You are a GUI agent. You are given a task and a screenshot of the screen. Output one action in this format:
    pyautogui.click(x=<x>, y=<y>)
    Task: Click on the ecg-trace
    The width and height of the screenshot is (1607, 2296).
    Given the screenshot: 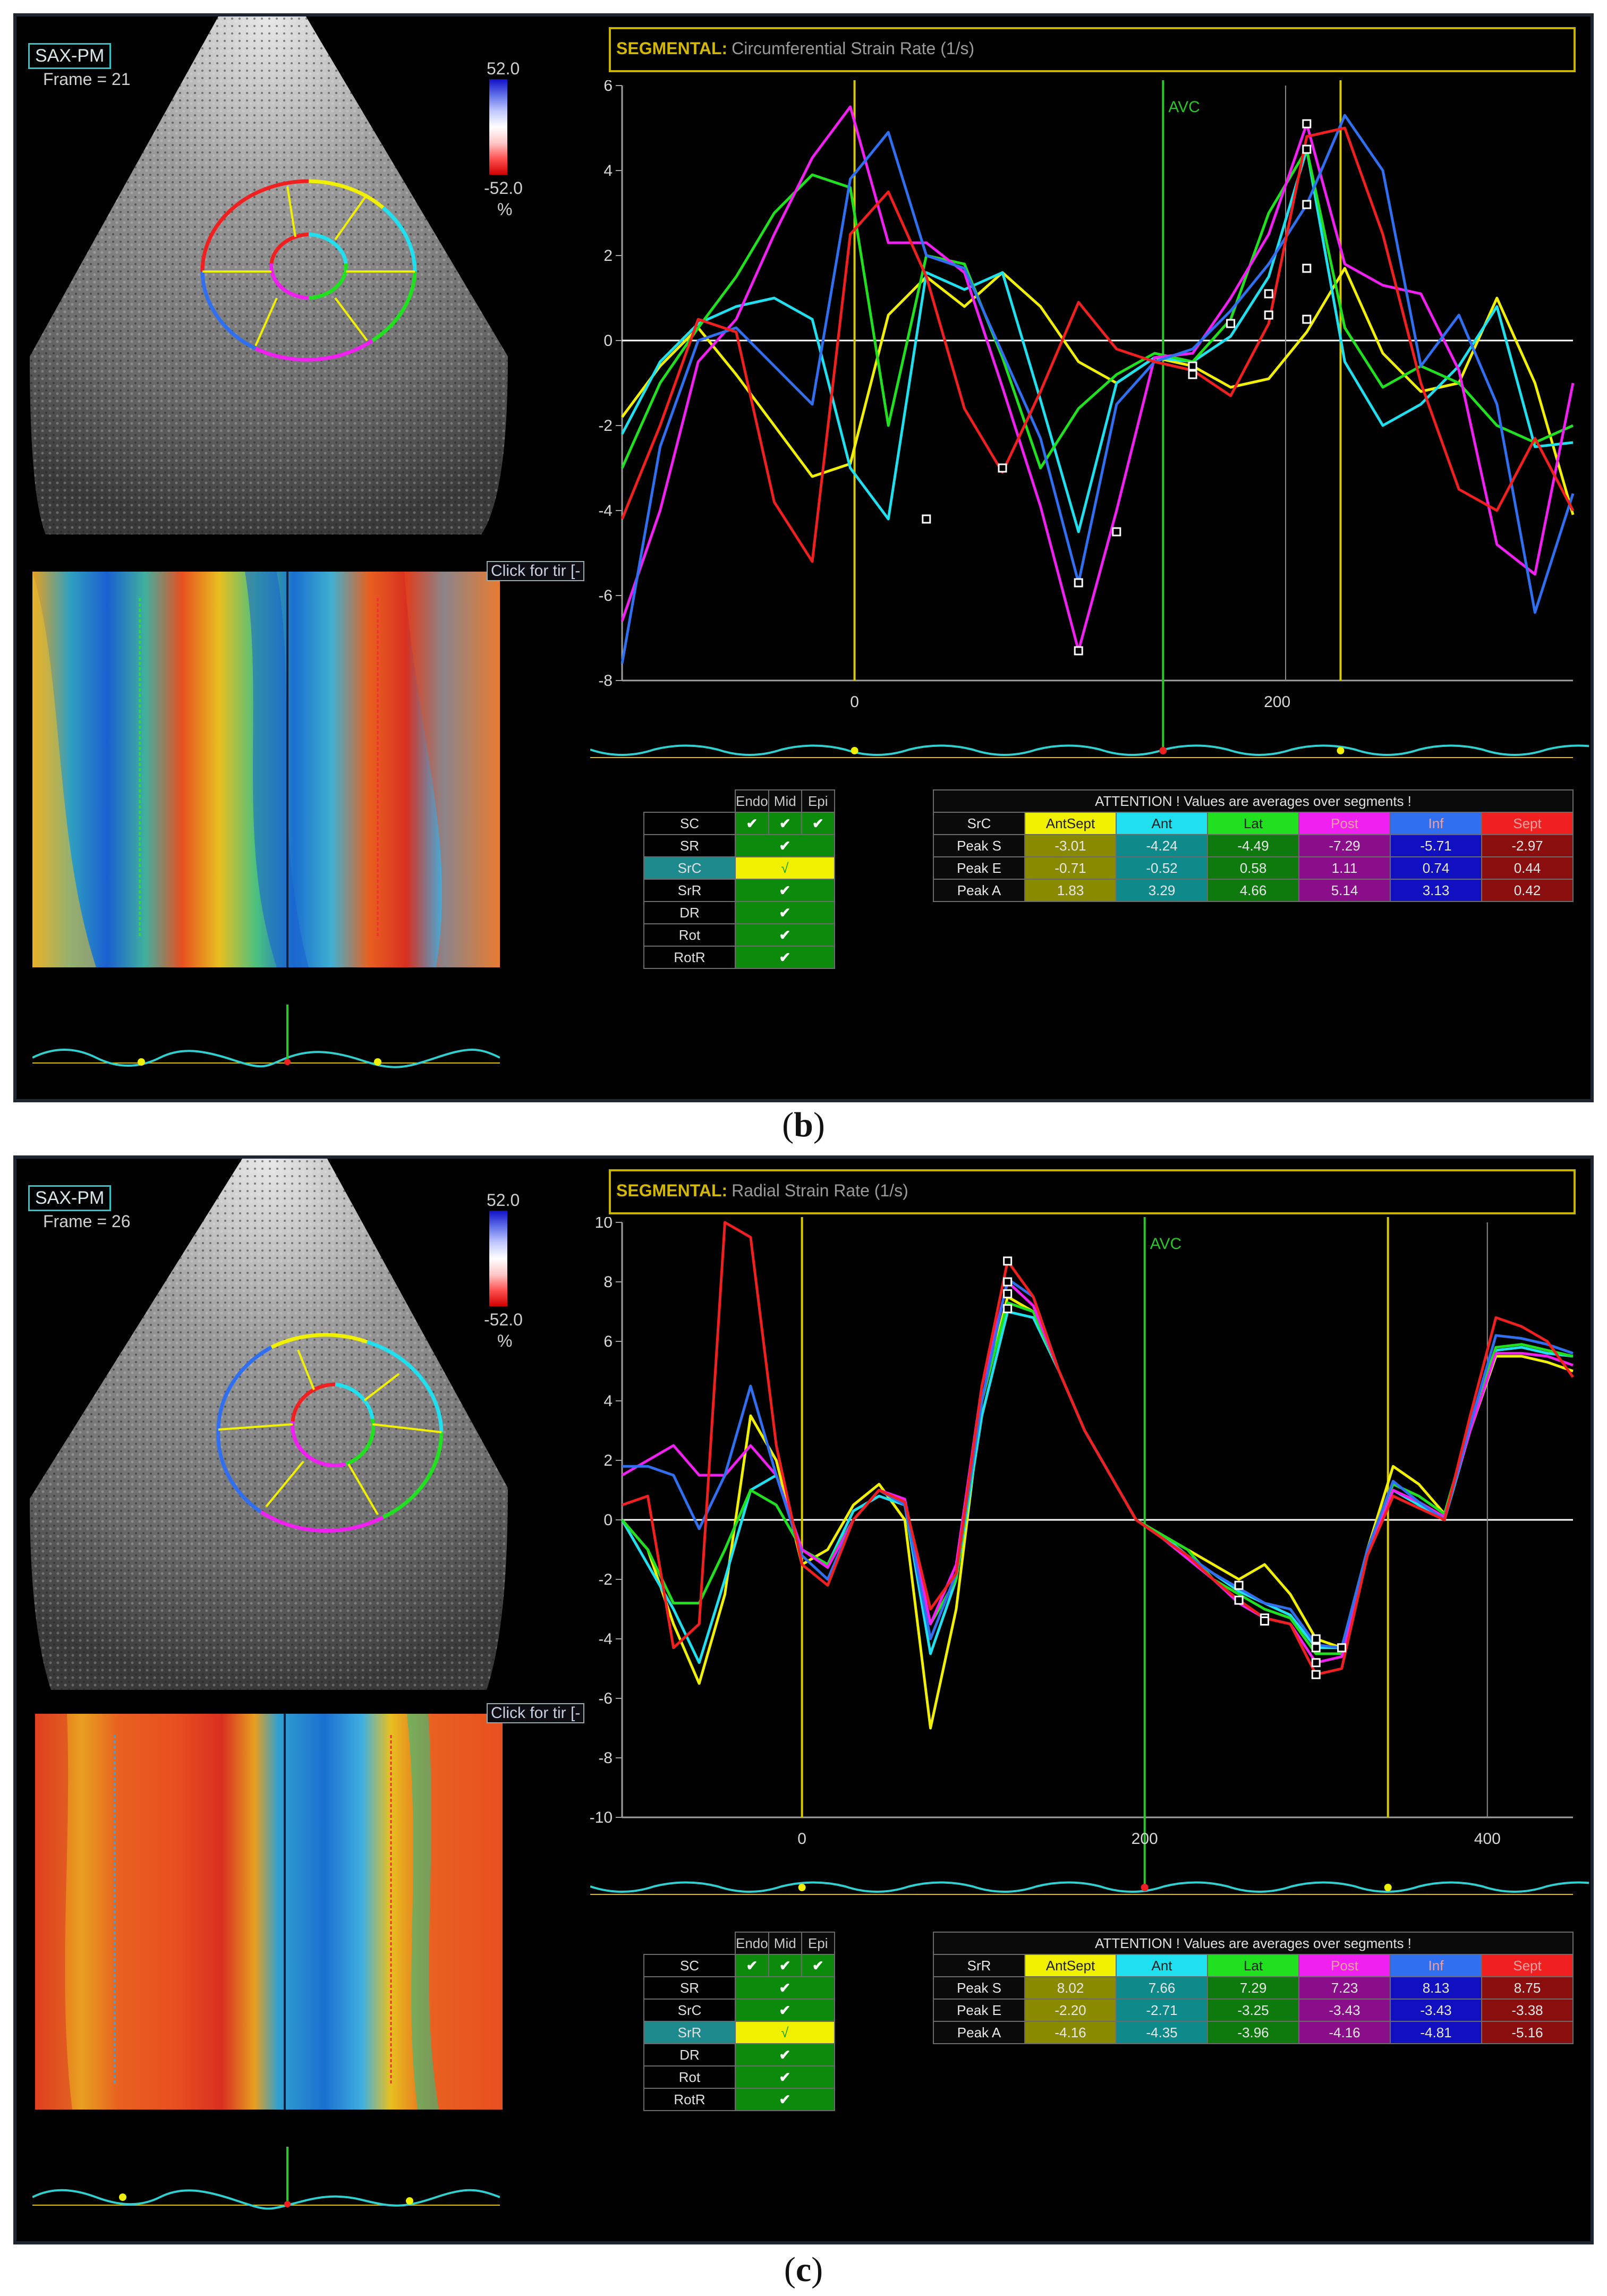 What is the action you would take?
    pyautogui.click(x=1089, y=1887)
    